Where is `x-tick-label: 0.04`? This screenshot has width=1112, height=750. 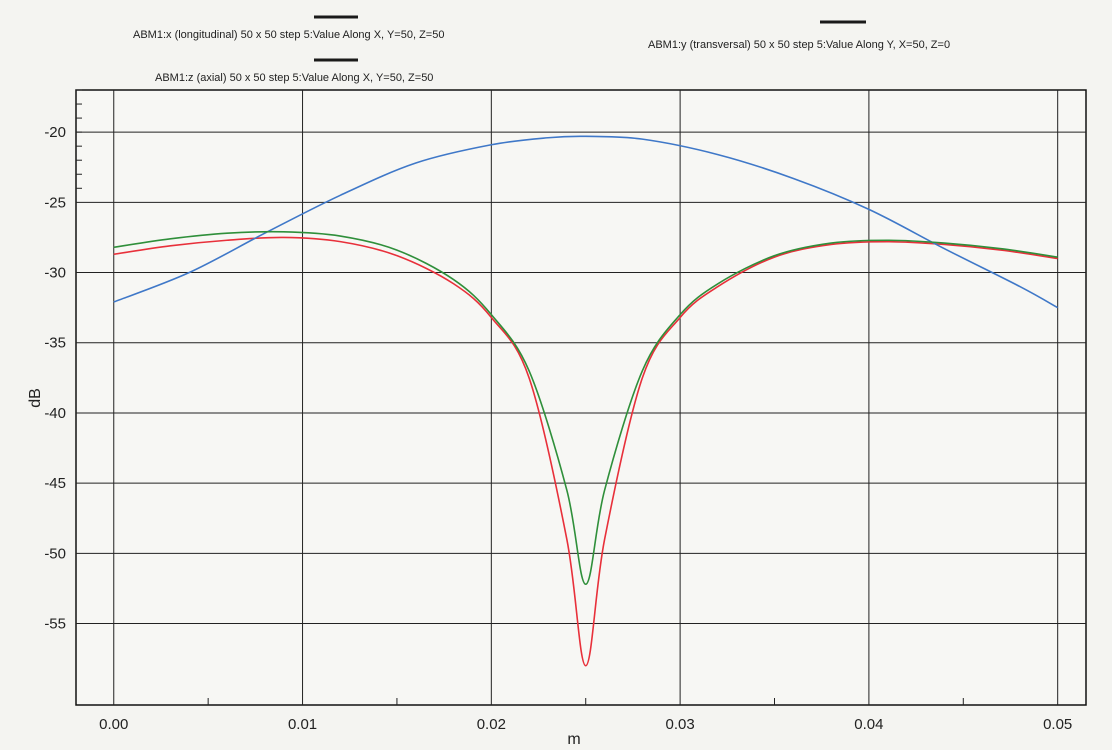
x-tick-label: 0.04 is located at coordinates (868, 724).